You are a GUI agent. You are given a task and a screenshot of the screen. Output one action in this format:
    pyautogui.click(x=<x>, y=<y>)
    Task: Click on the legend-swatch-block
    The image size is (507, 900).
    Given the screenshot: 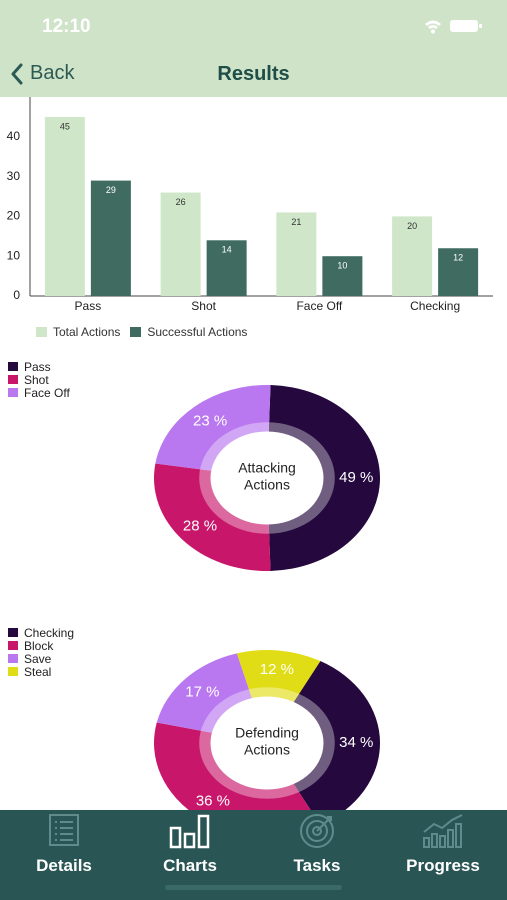 What is the action you would take?
    pyautogui.click(x=13, y=645)
    